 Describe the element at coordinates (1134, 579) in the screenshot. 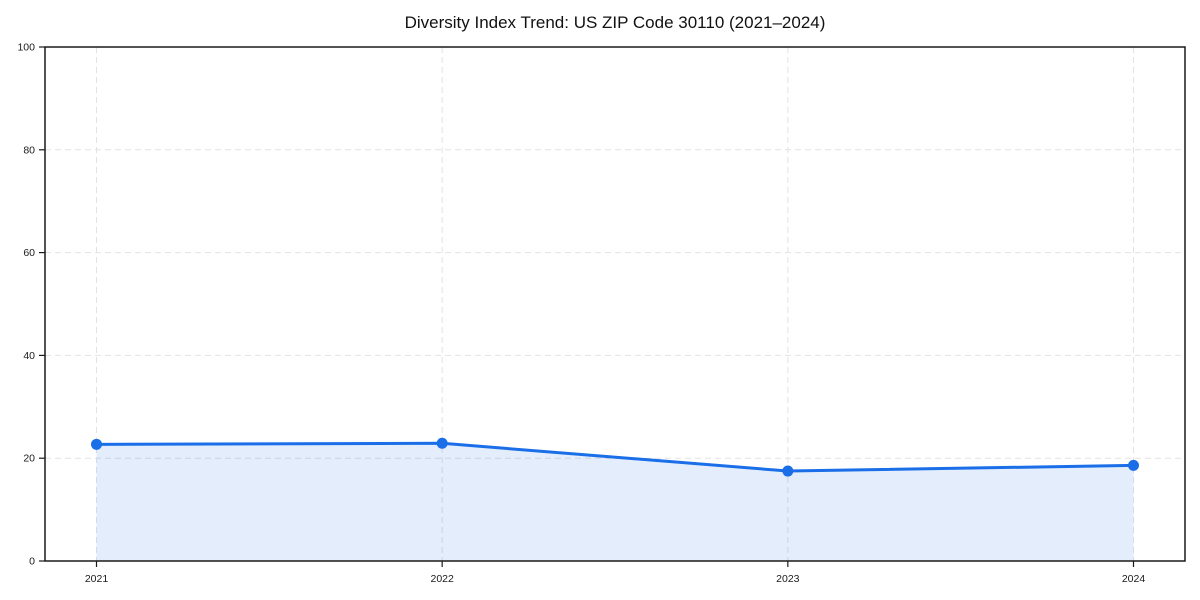

I see `x-tick-label: 2024` at that location.